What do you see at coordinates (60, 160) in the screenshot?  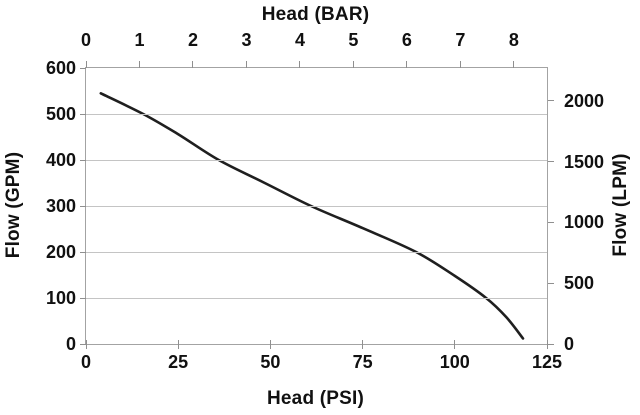 I see `left-tick-label-gpm-400: 400` at bounding box center [60, 160].